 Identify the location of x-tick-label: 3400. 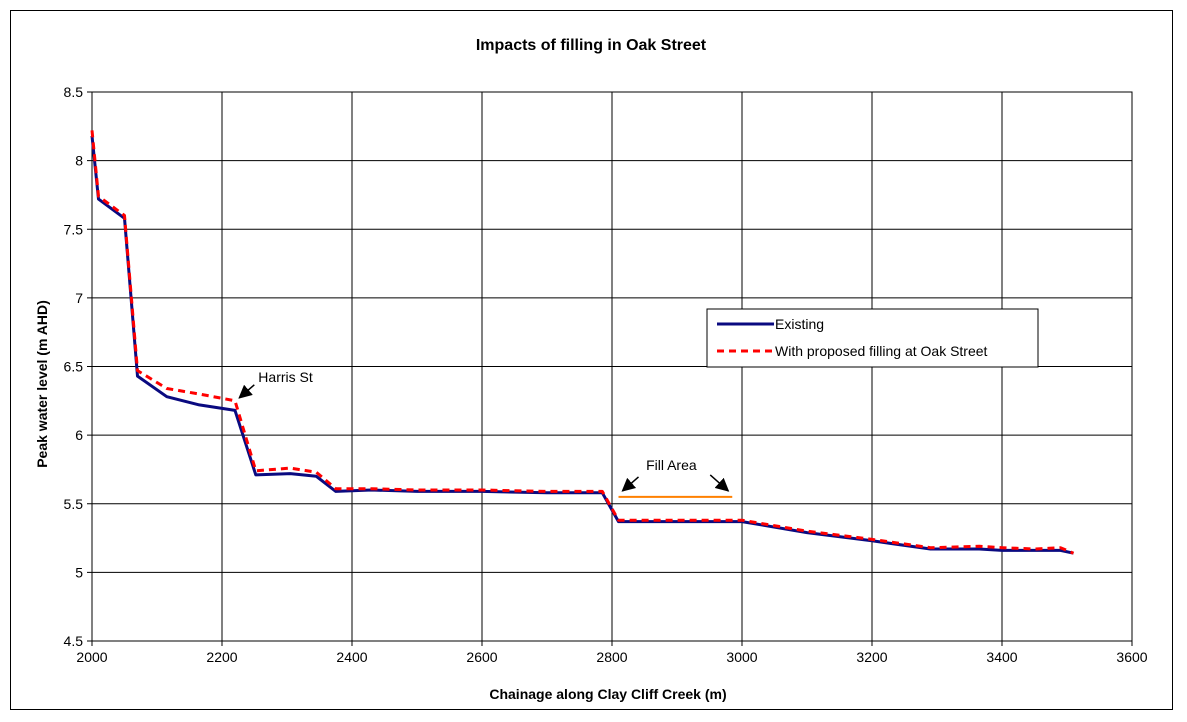
(1001, 657).